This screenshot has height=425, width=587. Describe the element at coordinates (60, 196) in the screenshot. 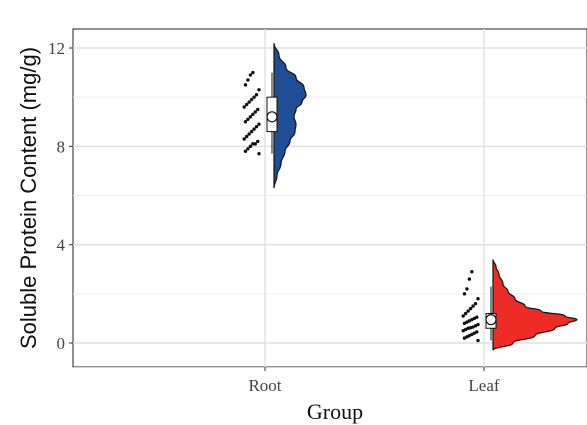

I see `y-axis: 0 4 8 12` at that location.